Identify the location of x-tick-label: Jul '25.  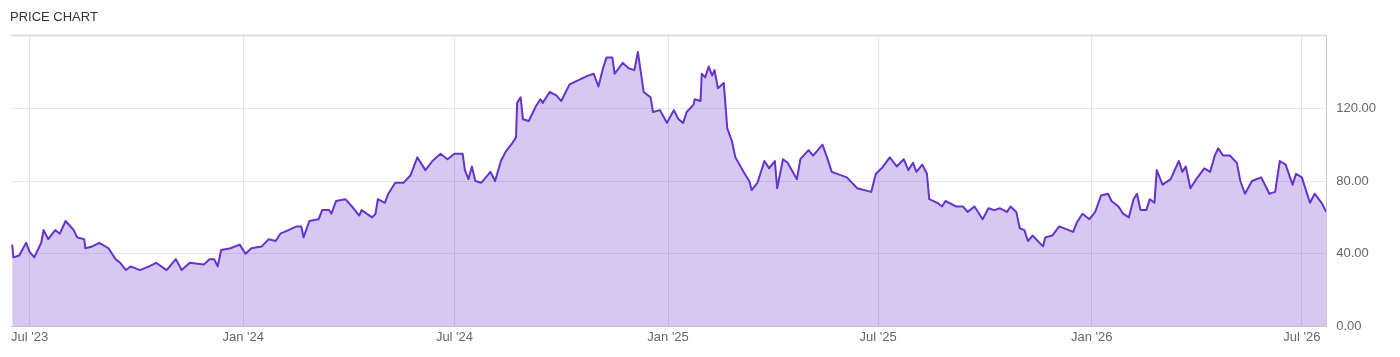
(878, 336).